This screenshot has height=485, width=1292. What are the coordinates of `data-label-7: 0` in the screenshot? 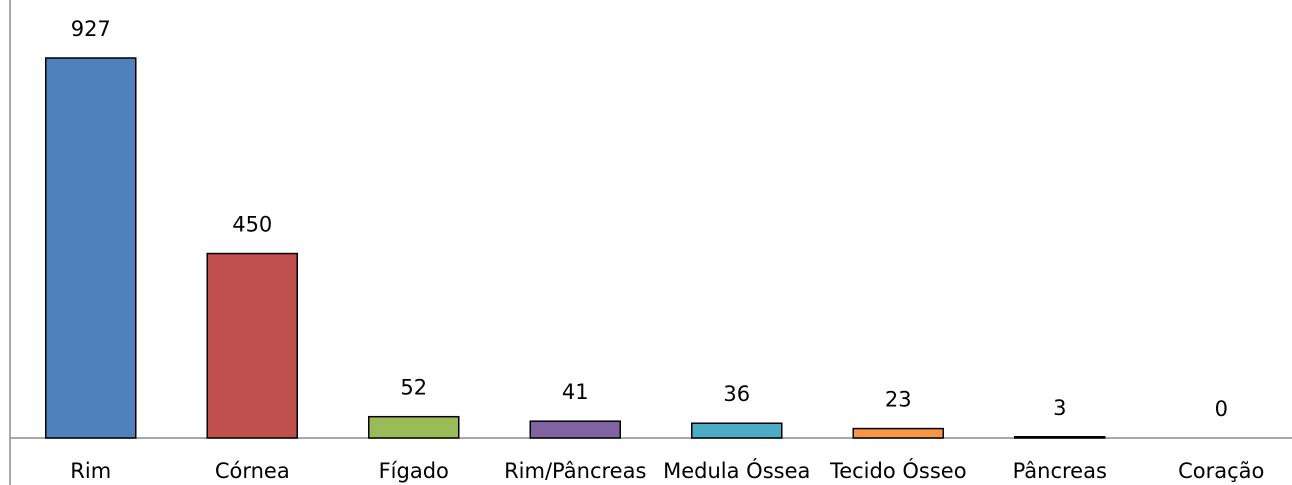 It's located at (1221, 409).